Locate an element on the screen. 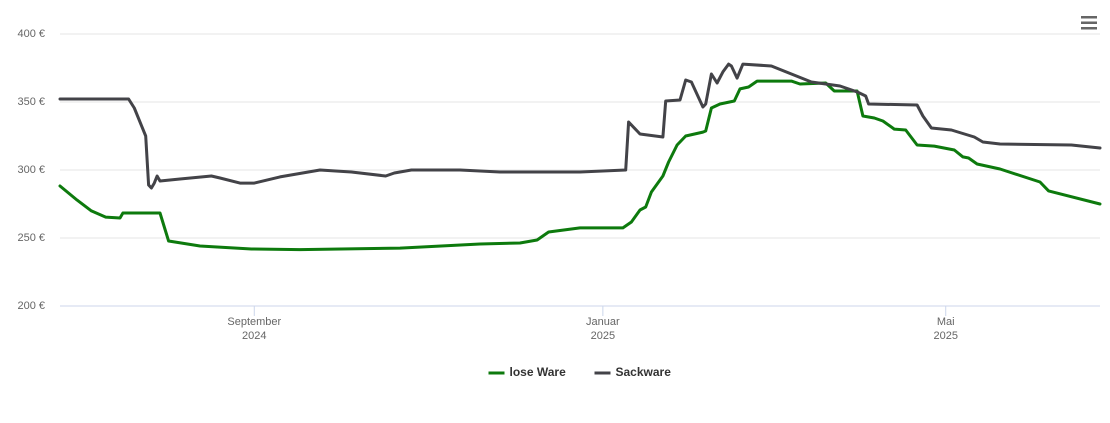 Image resolution: width=1110 pixels, height=423 pixels. y-tick-label: 400 € is located at coordinates (31, 34).